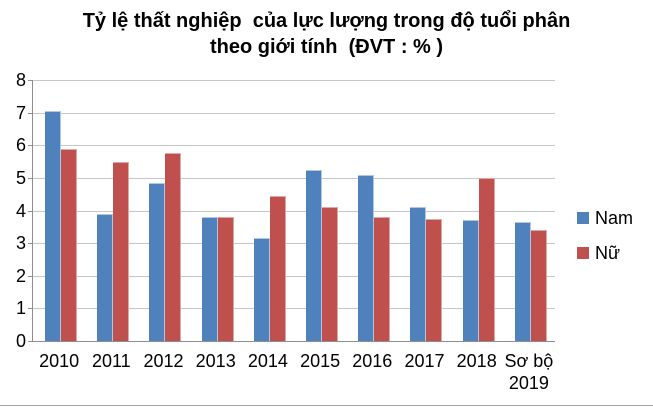 The width and height of the screenshot is (653, 408). What do you see at coordinates (267, 361) in the screenshot?
I see `x-tick-label-2014: 2014` at bounding box center [267, 361].